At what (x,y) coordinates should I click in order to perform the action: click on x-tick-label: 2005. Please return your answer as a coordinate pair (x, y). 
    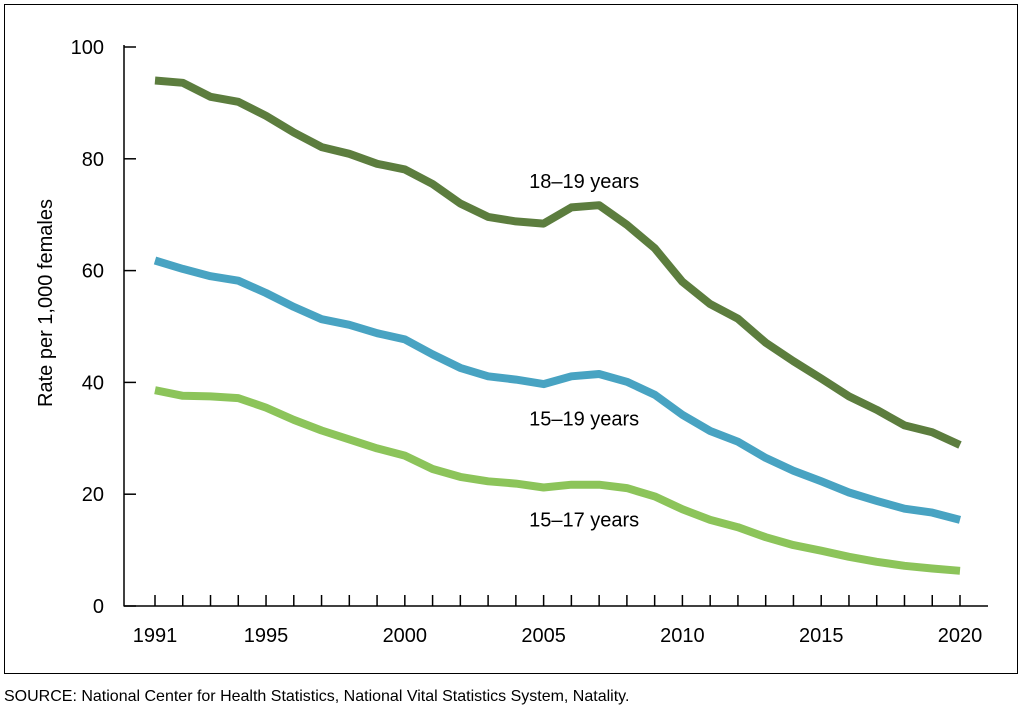
    Looking at the image, I should click on (543, 636).